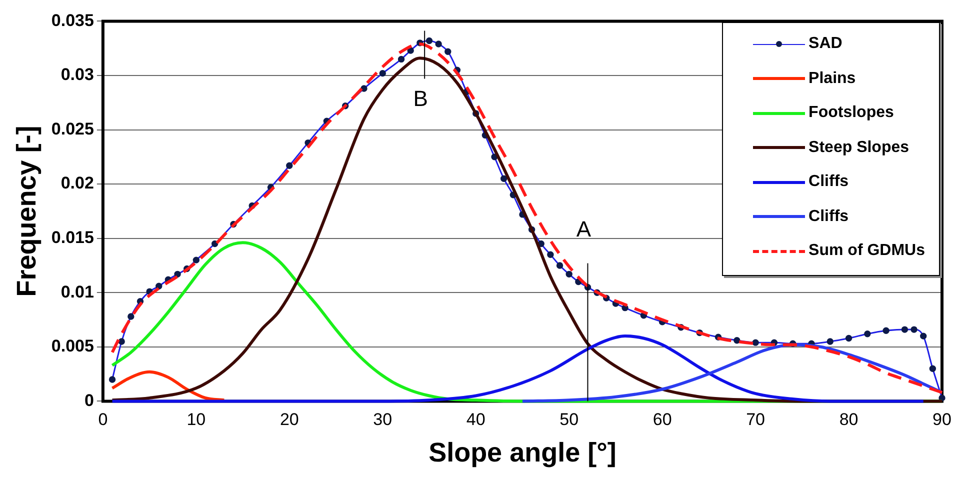  I want to click on x-tick-label: 40, so click(476, 420).